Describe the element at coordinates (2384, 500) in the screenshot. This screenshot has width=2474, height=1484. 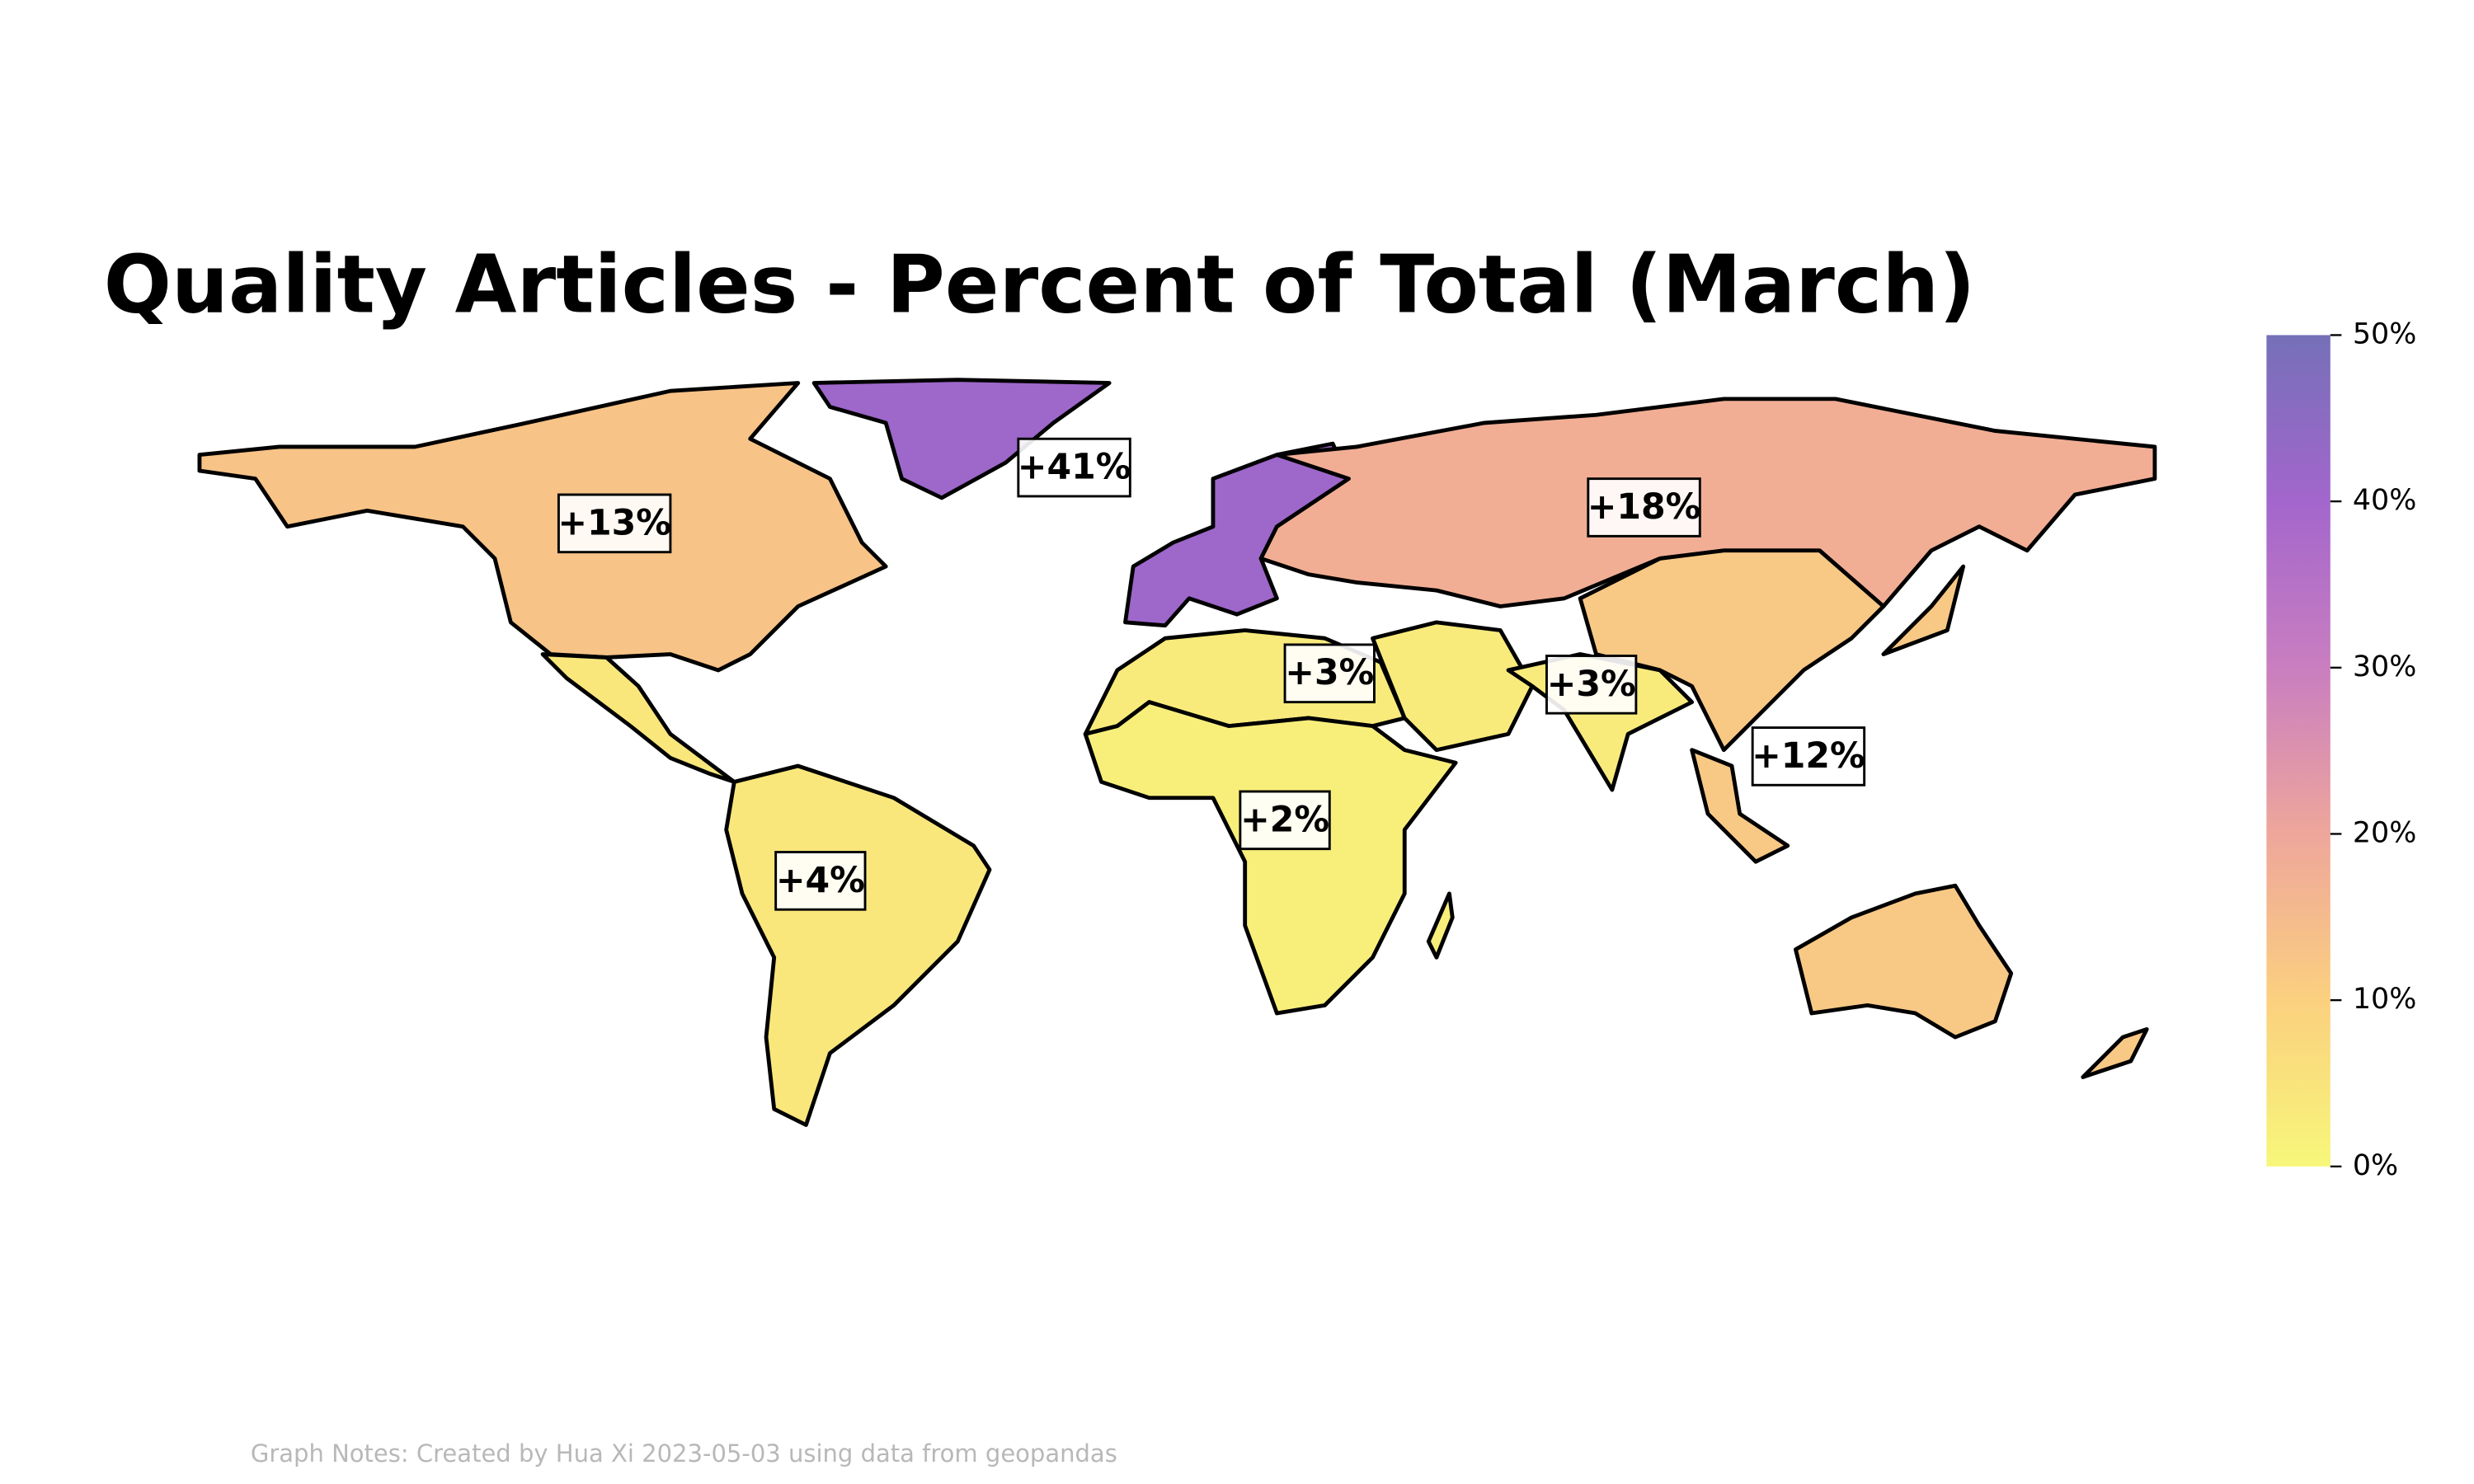
I see `colorbar-tick-label: 40%` at that location.